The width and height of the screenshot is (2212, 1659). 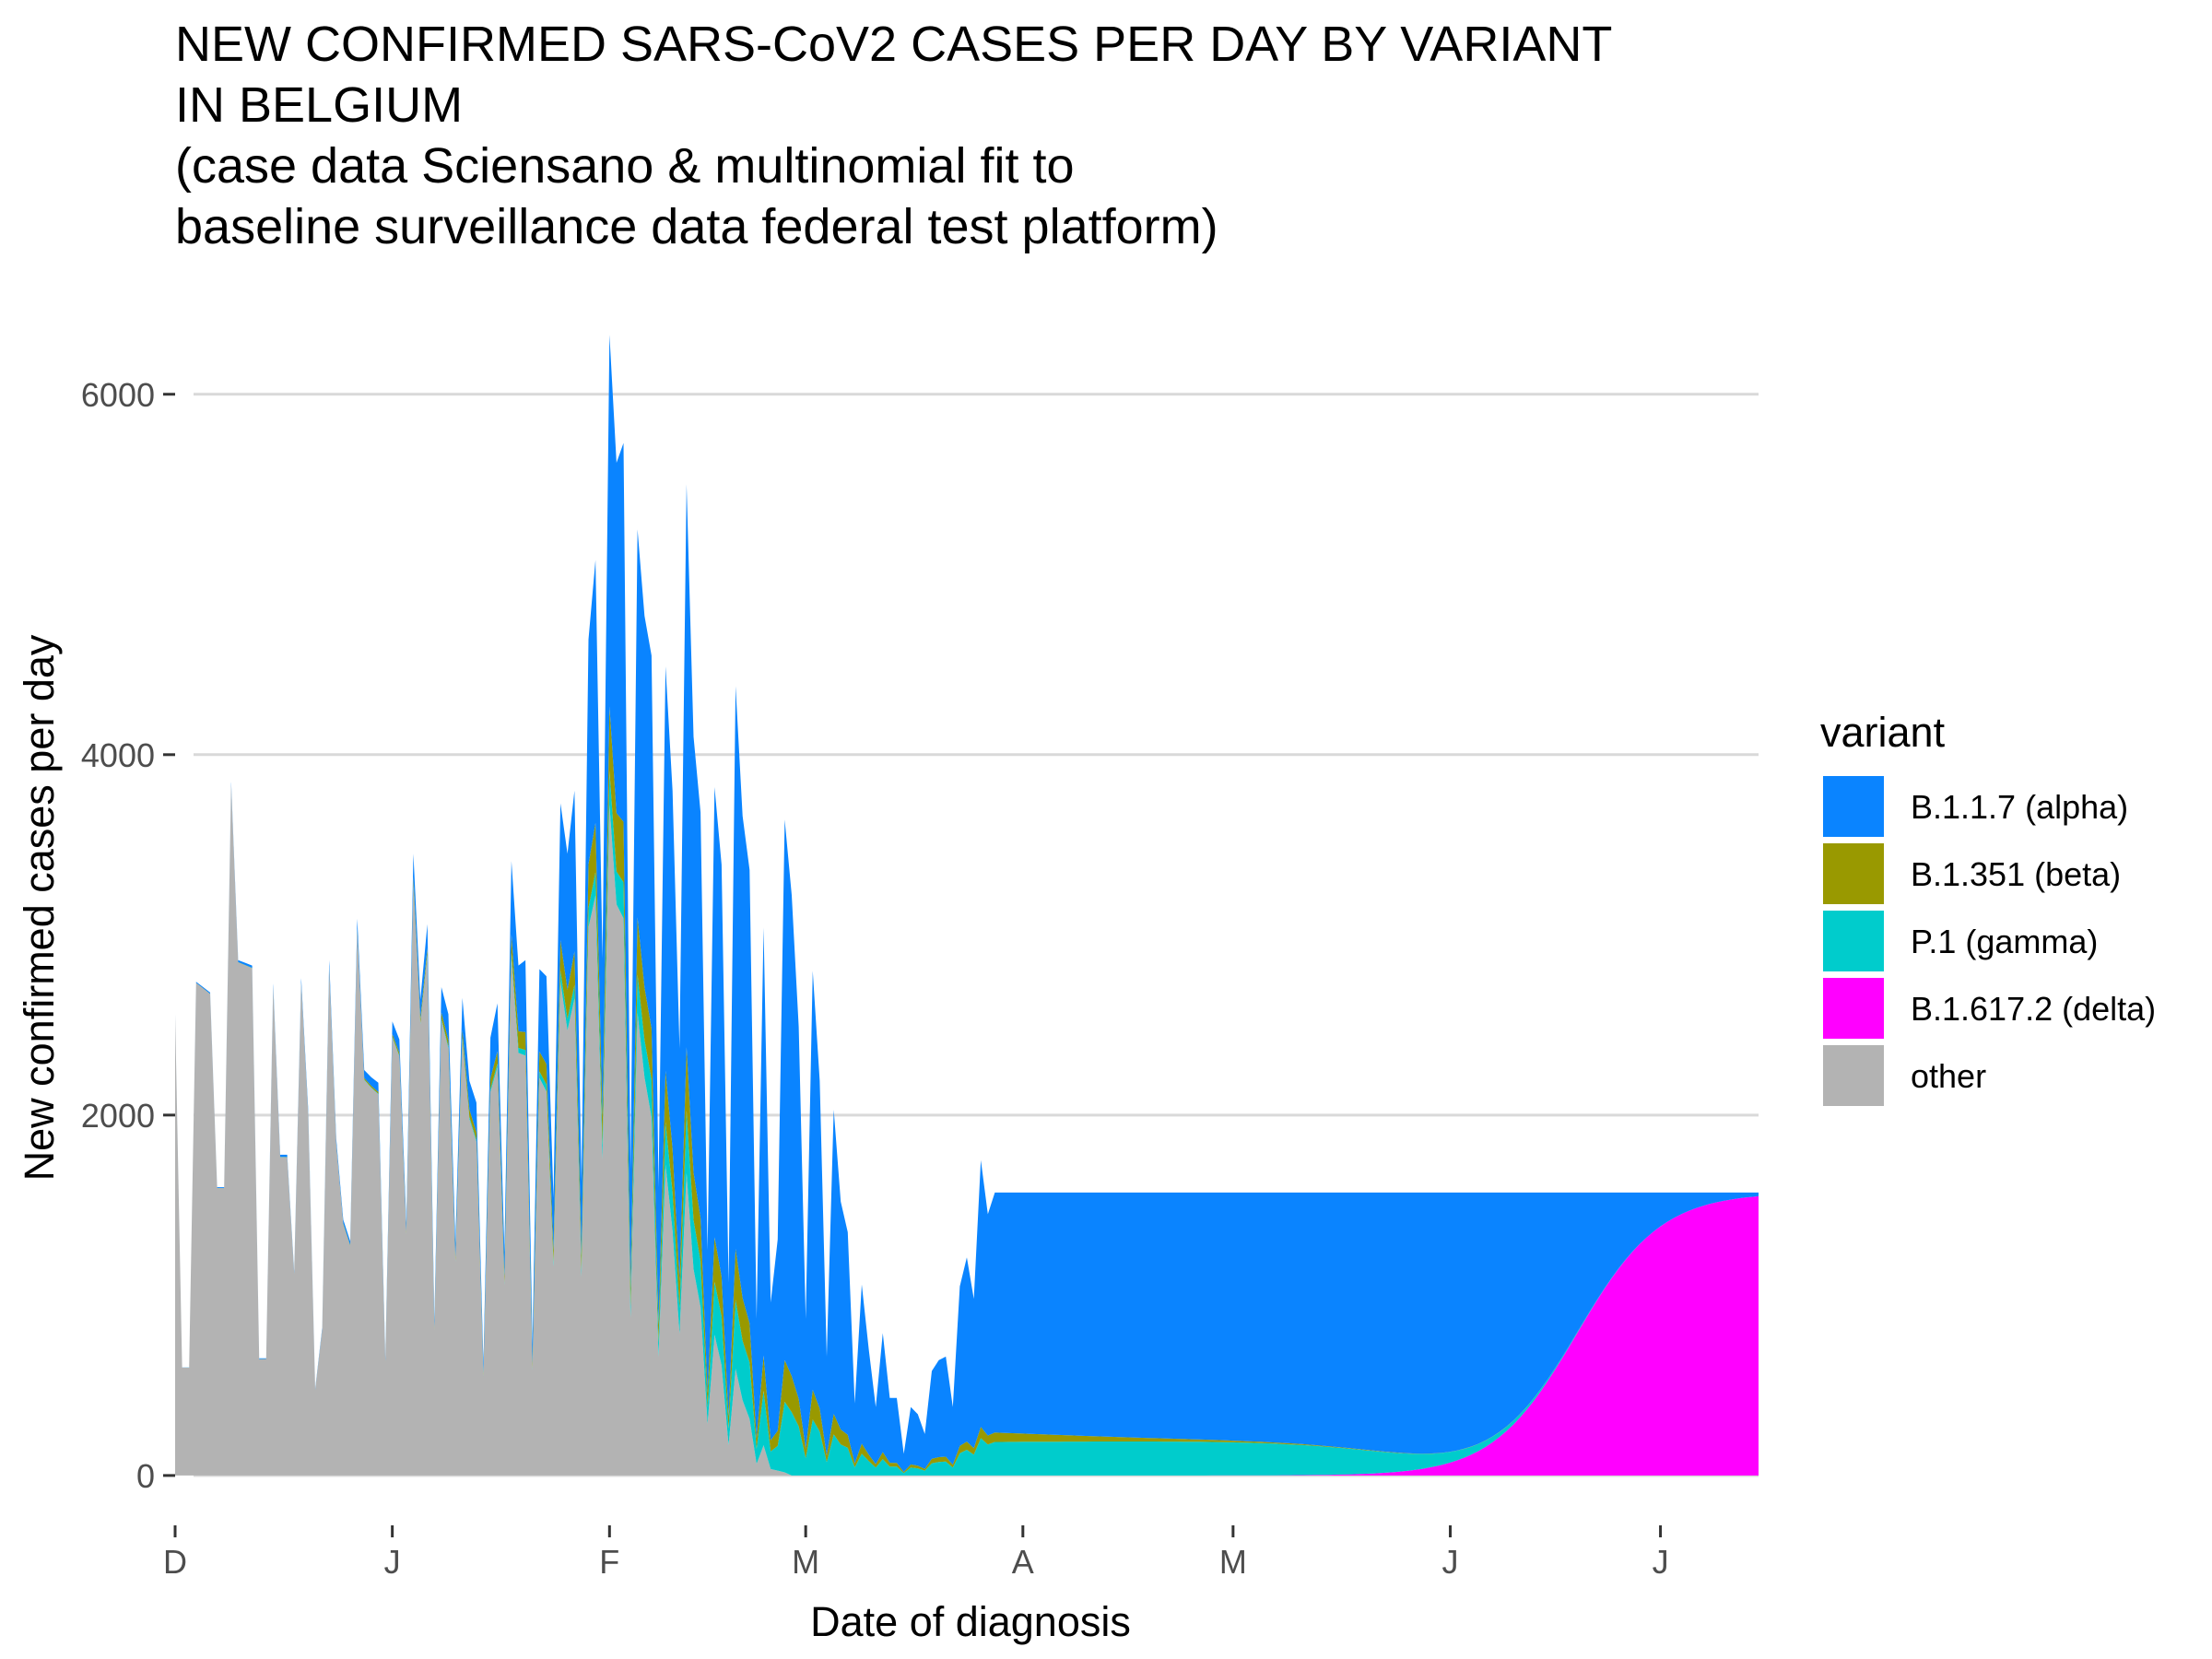 I want to click on legend-label-1: B.1.351 (beta), so click(x=2016, y=874).